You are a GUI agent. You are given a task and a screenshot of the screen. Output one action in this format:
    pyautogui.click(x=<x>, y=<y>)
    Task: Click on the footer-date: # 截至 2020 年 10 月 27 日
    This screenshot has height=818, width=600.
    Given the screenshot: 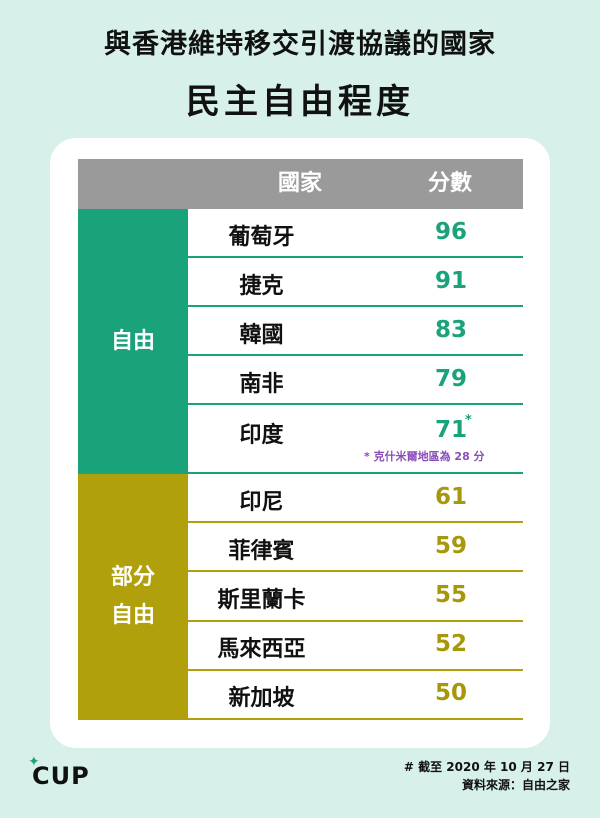 What is the action you would take?
    pyautogui.click(x=486, y=767)
    